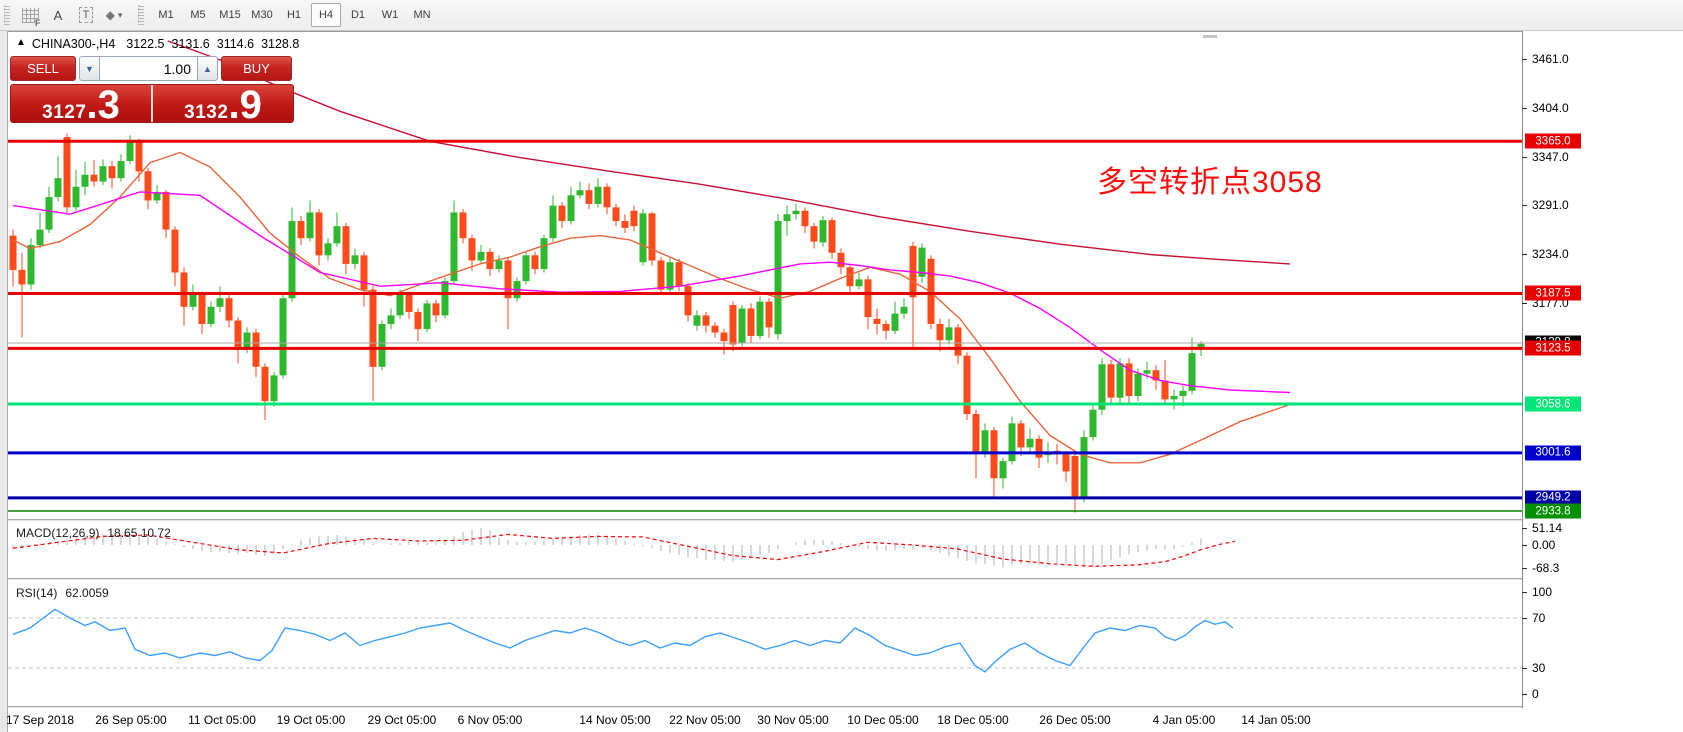 The height and width of the screenshot is (732, 1683). Describe the element at coordinates (765, 520) in the screenshot. I see `macd-pane-separator` at that location.